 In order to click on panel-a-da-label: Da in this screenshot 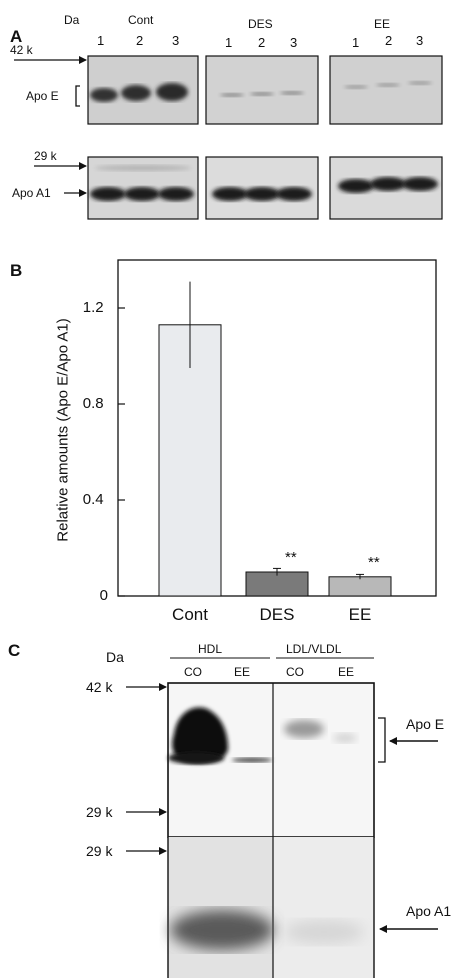, I will do `click(72, 20)`.